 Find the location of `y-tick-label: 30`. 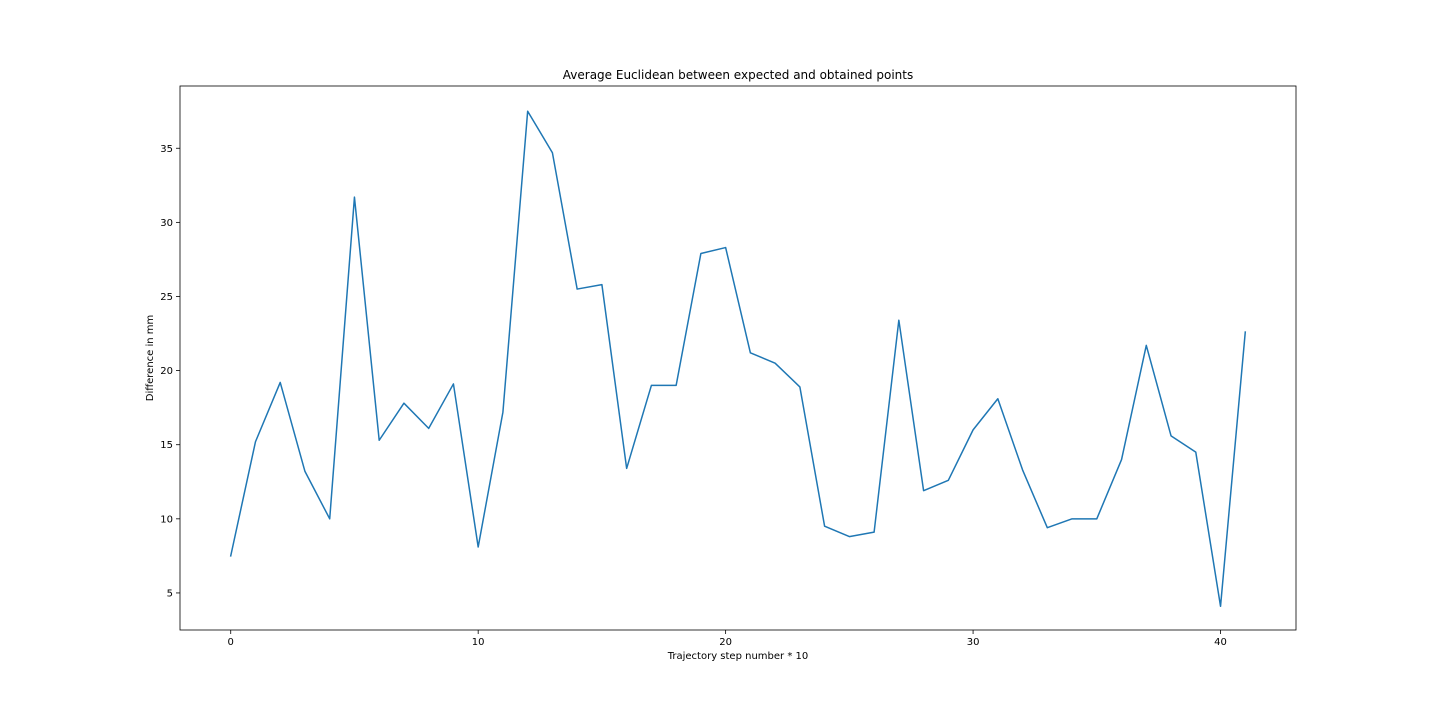

y-tick-label: 30 is located at coordinates (166, 223).